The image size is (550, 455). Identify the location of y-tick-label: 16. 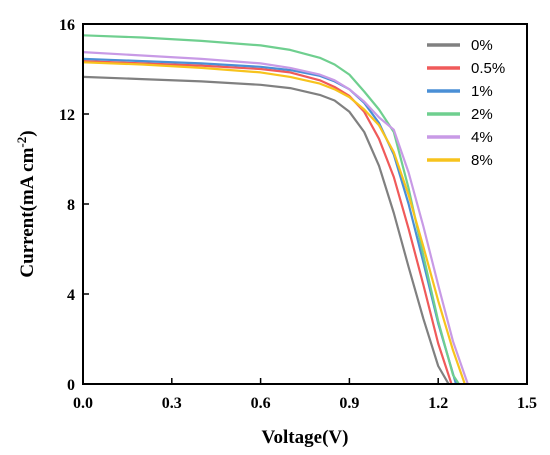
(67, 25).